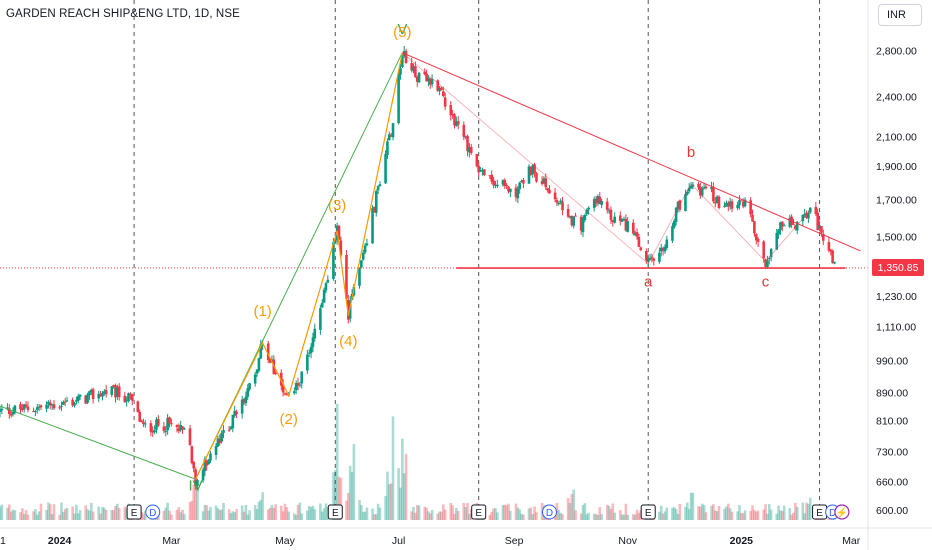 This screenshot has width=932, height=550. I want to click on wave-label: (5), so click(402, 32).